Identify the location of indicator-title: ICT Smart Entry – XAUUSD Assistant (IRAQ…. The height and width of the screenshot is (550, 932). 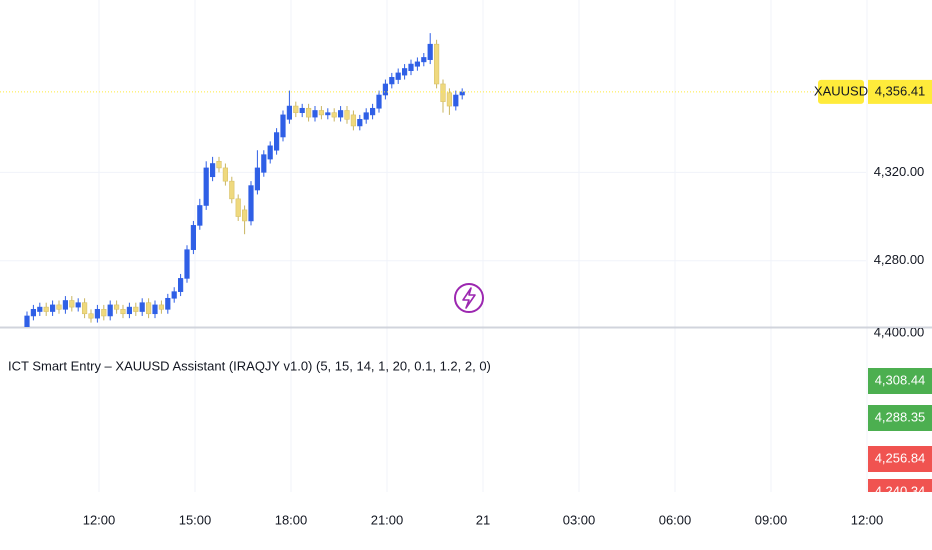
(249, 365).